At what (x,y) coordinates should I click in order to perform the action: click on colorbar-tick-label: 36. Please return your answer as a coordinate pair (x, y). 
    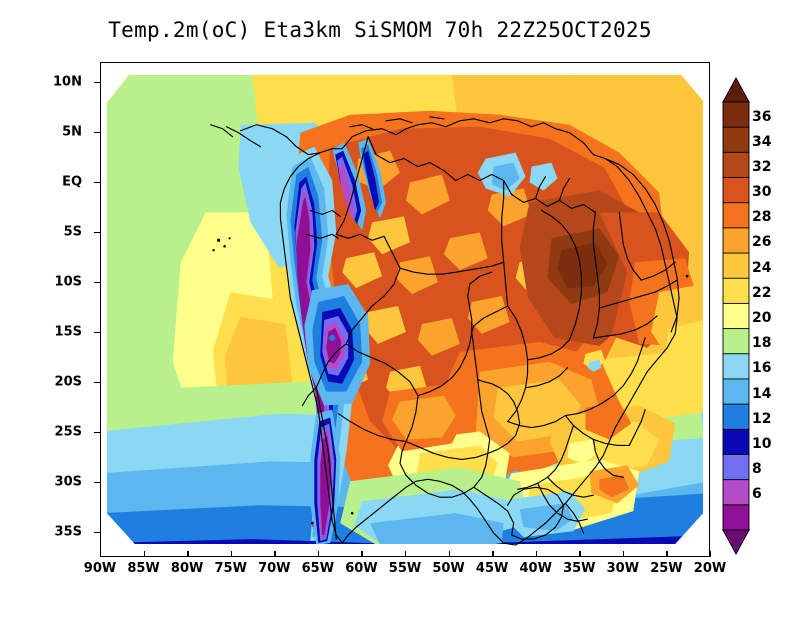
    Looking at the image, I should click on (762, 116).